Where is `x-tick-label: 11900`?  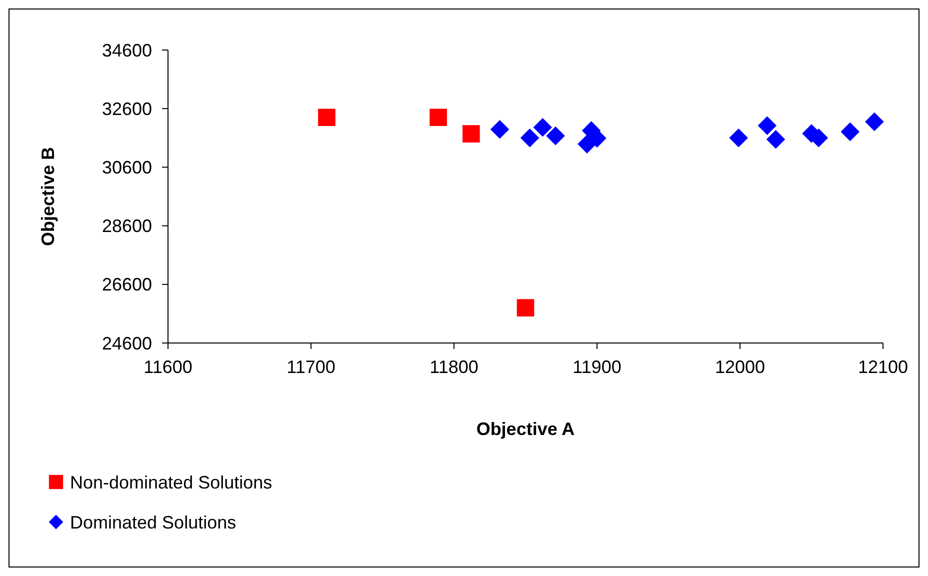 x-tick-label: 11900 is located at coordinates (597, 367).